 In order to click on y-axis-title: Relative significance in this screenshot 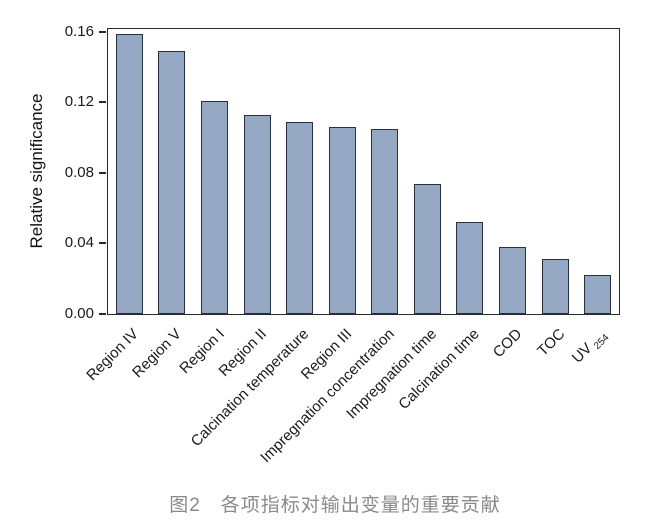, I will do `click(36, 171)`.